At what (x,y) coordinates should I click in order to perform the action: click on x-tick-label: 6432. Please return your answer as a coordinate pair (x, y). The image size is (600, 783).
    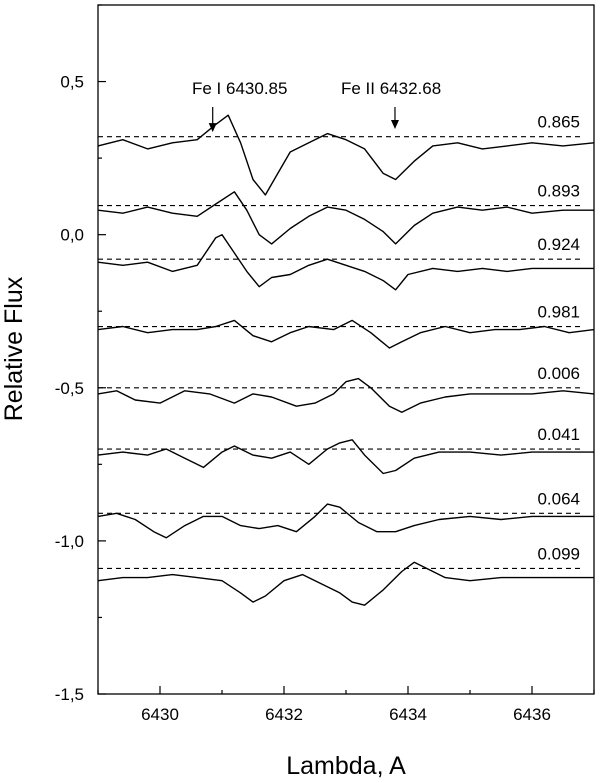
    Looking at the image, I should click on (284, 714).